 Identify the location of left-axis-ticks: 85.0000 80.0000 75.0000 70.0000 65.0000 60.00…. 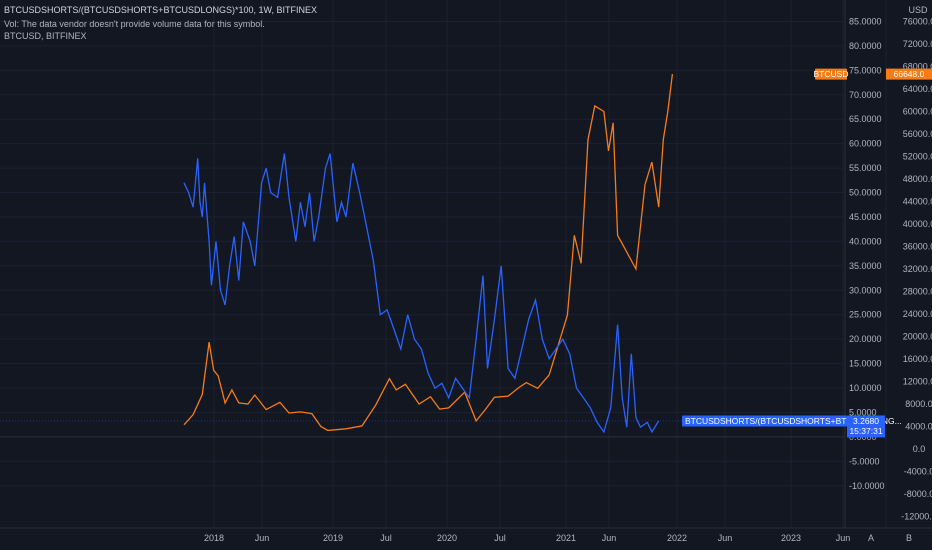
(867, 254).